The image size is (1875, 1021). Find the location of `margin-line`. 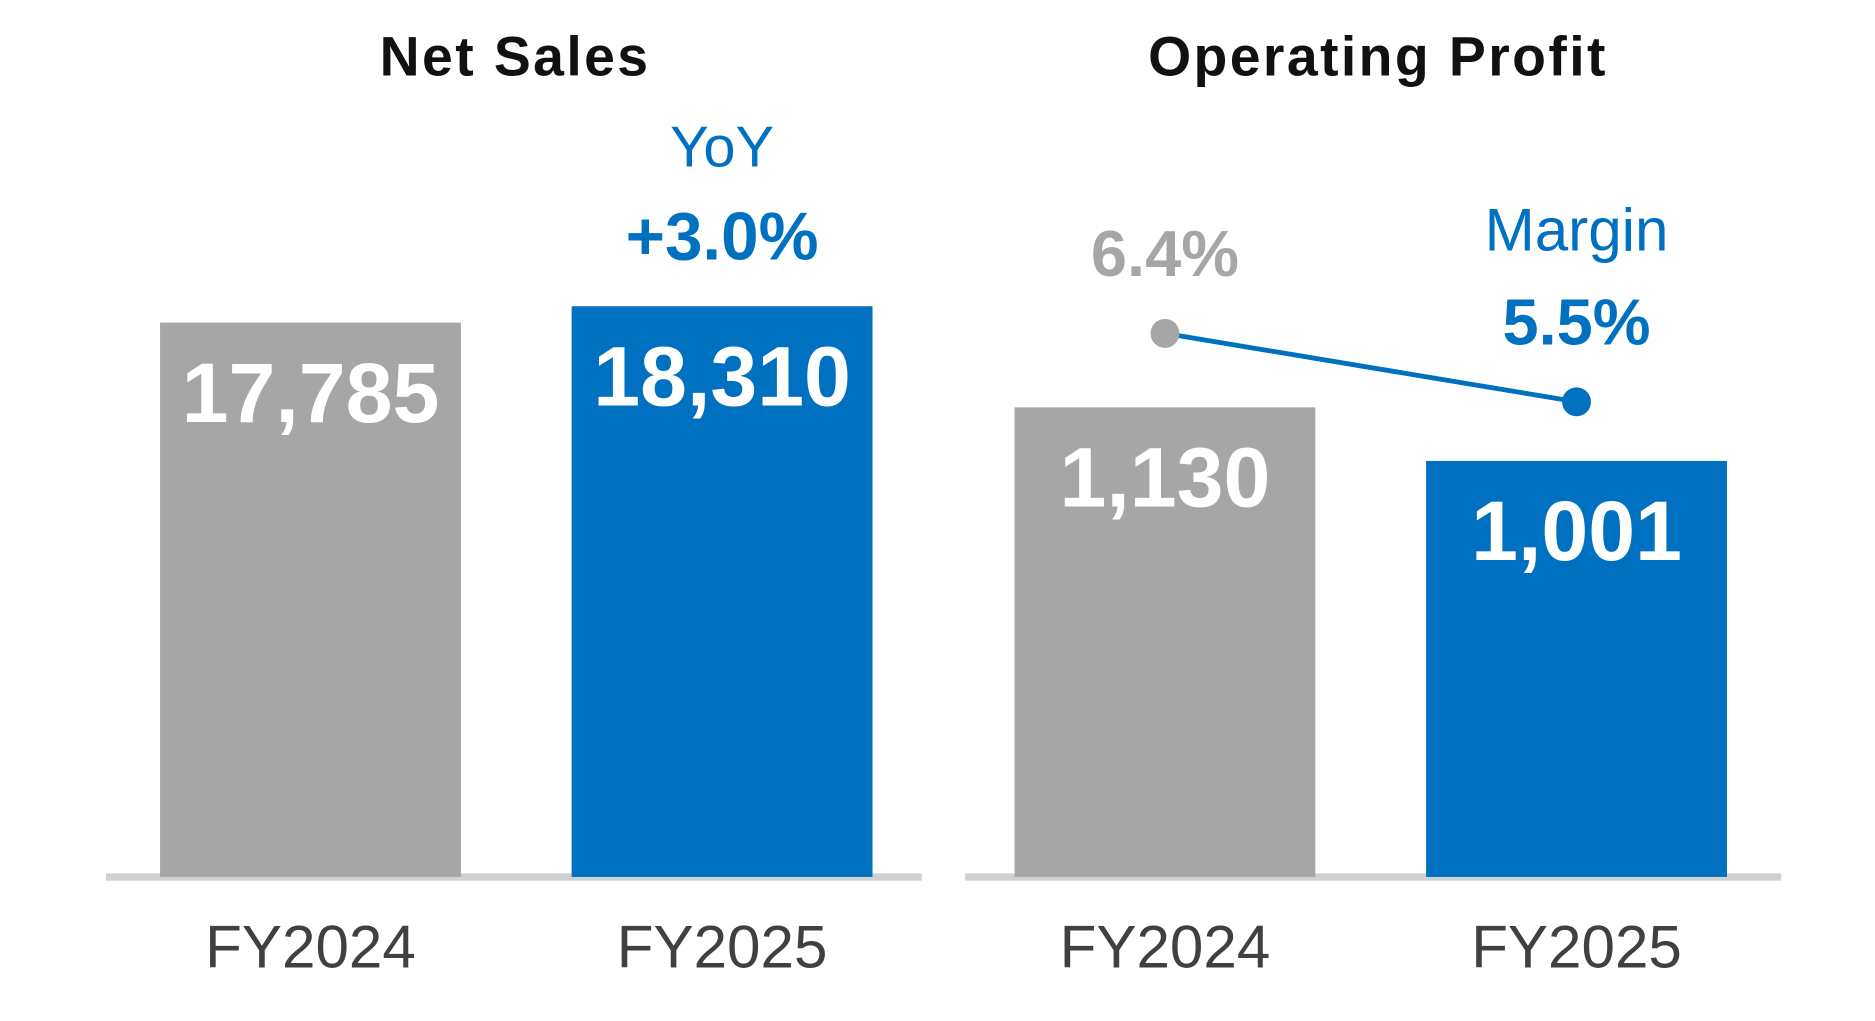

margin-line is located at coordinates (1370, 368).